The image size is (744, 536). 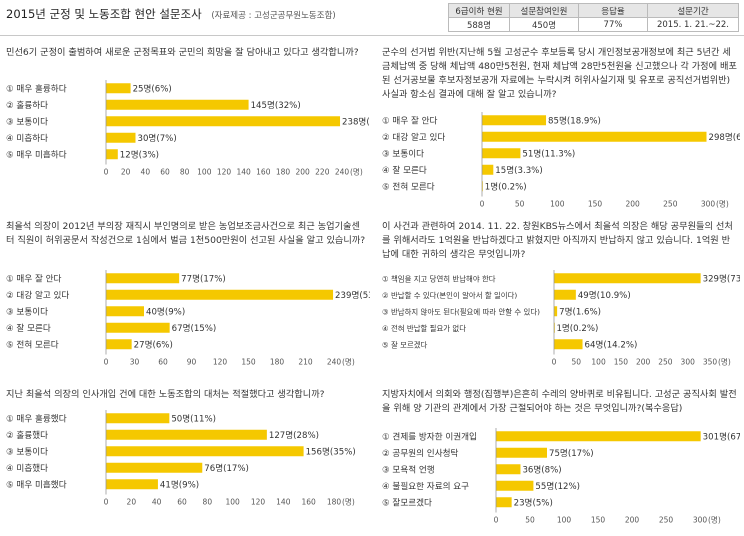 I want to click on data-label: 301명(67%), so click(x=721, y=436).